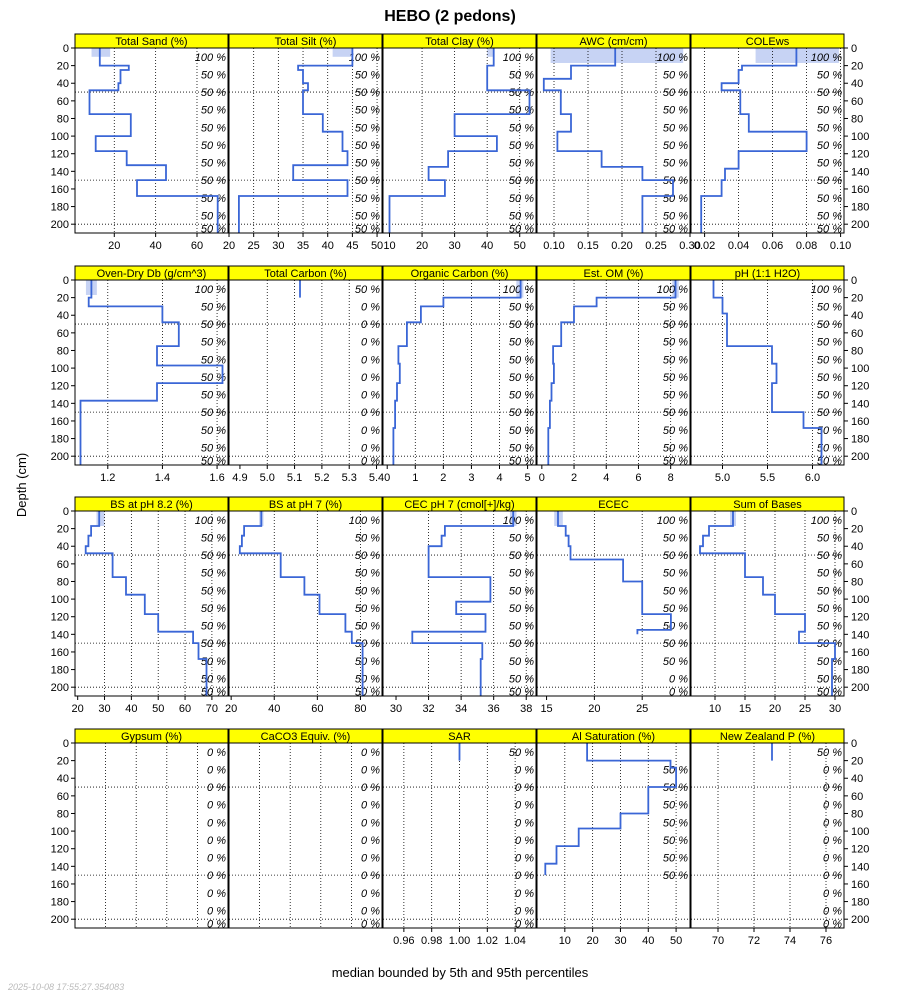 This screenshot has height=1000, width=900. What do you see at coordinates (431, 941) in the screenshot?
I see `x-tick-label: 0.98` at bounding box center [431, 941].